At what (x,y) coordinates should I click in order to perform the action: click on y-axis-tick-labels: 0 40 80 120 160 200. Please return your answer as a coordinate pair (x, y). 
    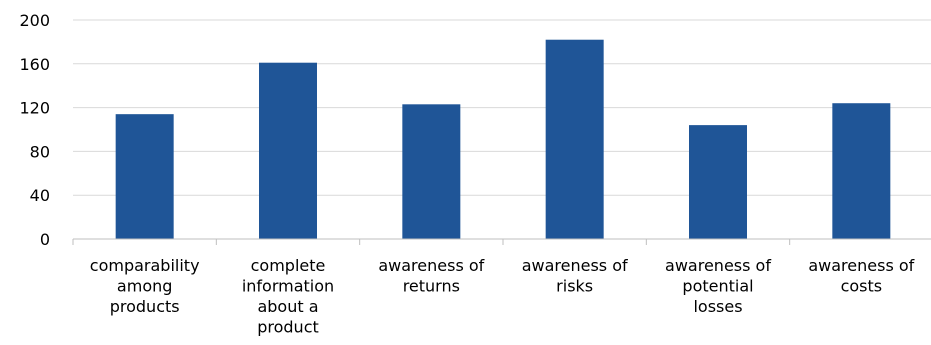
    Looking at the image, I should click on (34, 130).